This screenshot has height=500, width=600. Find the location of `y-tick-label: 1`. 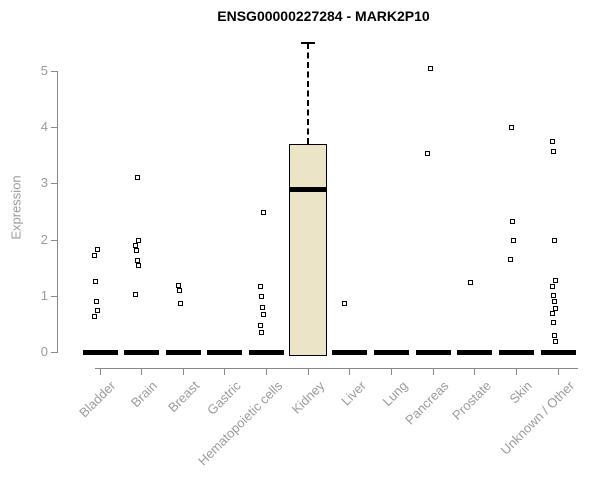

y-tick-label: 1 is located at coordinates (44, 295).